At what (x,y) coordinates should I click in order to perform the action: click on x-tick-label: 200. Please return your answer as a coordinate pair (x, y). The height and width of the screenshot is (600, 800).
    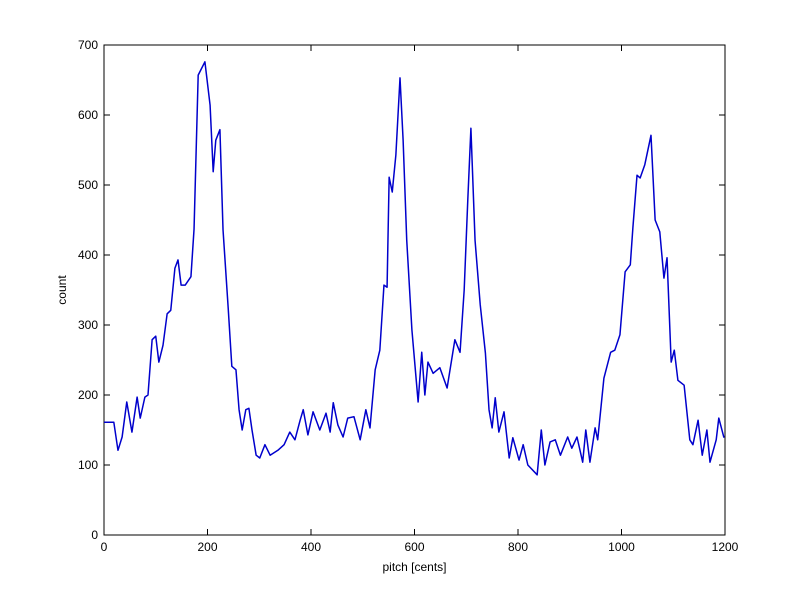
    Looking at the image, I should click on (207, 547).